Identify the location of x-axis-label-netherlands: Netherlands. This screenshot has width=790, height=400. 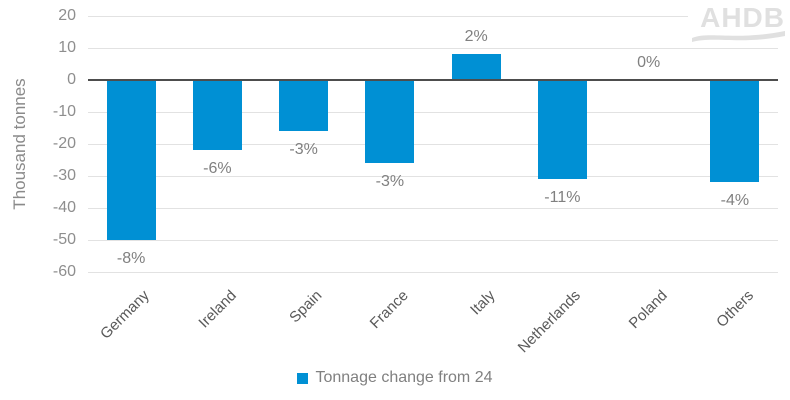
(550, 322).